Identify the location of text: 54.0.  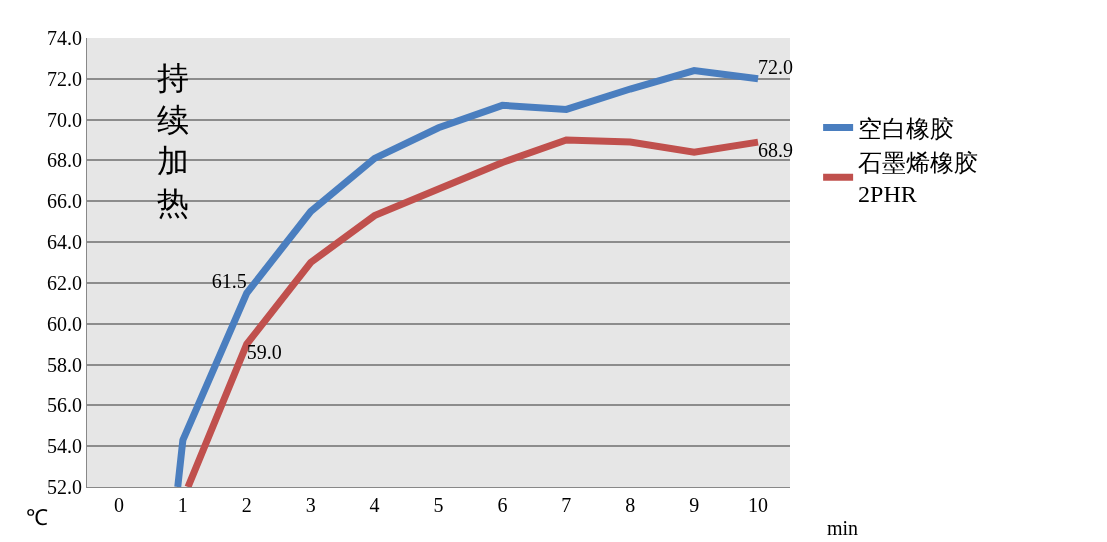
(64, 446).